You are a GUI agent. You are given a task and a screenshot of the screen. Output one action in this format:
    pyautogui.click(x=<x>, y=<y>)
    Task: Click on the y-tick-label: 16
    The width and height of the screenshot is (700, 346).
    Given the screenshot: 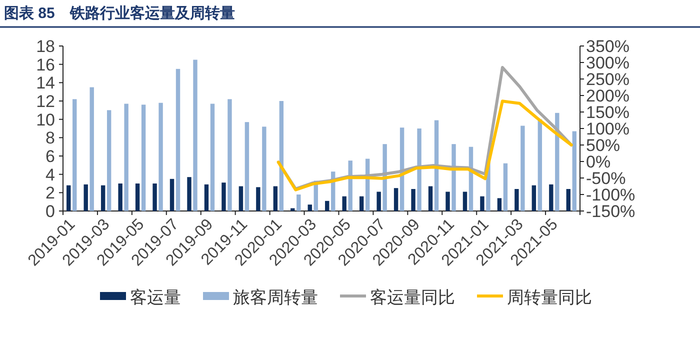 What is the action you would take?
    pyautogui.click(x=45, y=64)
    